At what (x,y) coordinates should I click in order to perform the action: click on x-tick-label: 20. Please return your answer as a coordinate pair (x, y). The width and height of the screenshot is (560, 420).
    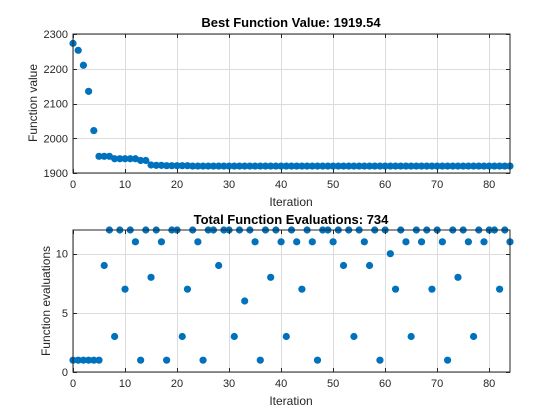
    Looking at the image, I should click on (177, 384).